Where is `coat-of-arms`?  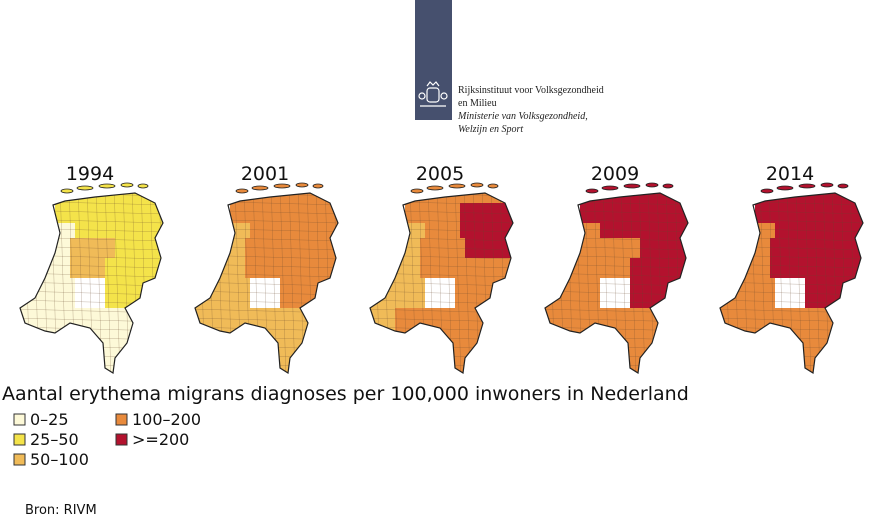 coat-of-arms is located at coordinates (433, 94).